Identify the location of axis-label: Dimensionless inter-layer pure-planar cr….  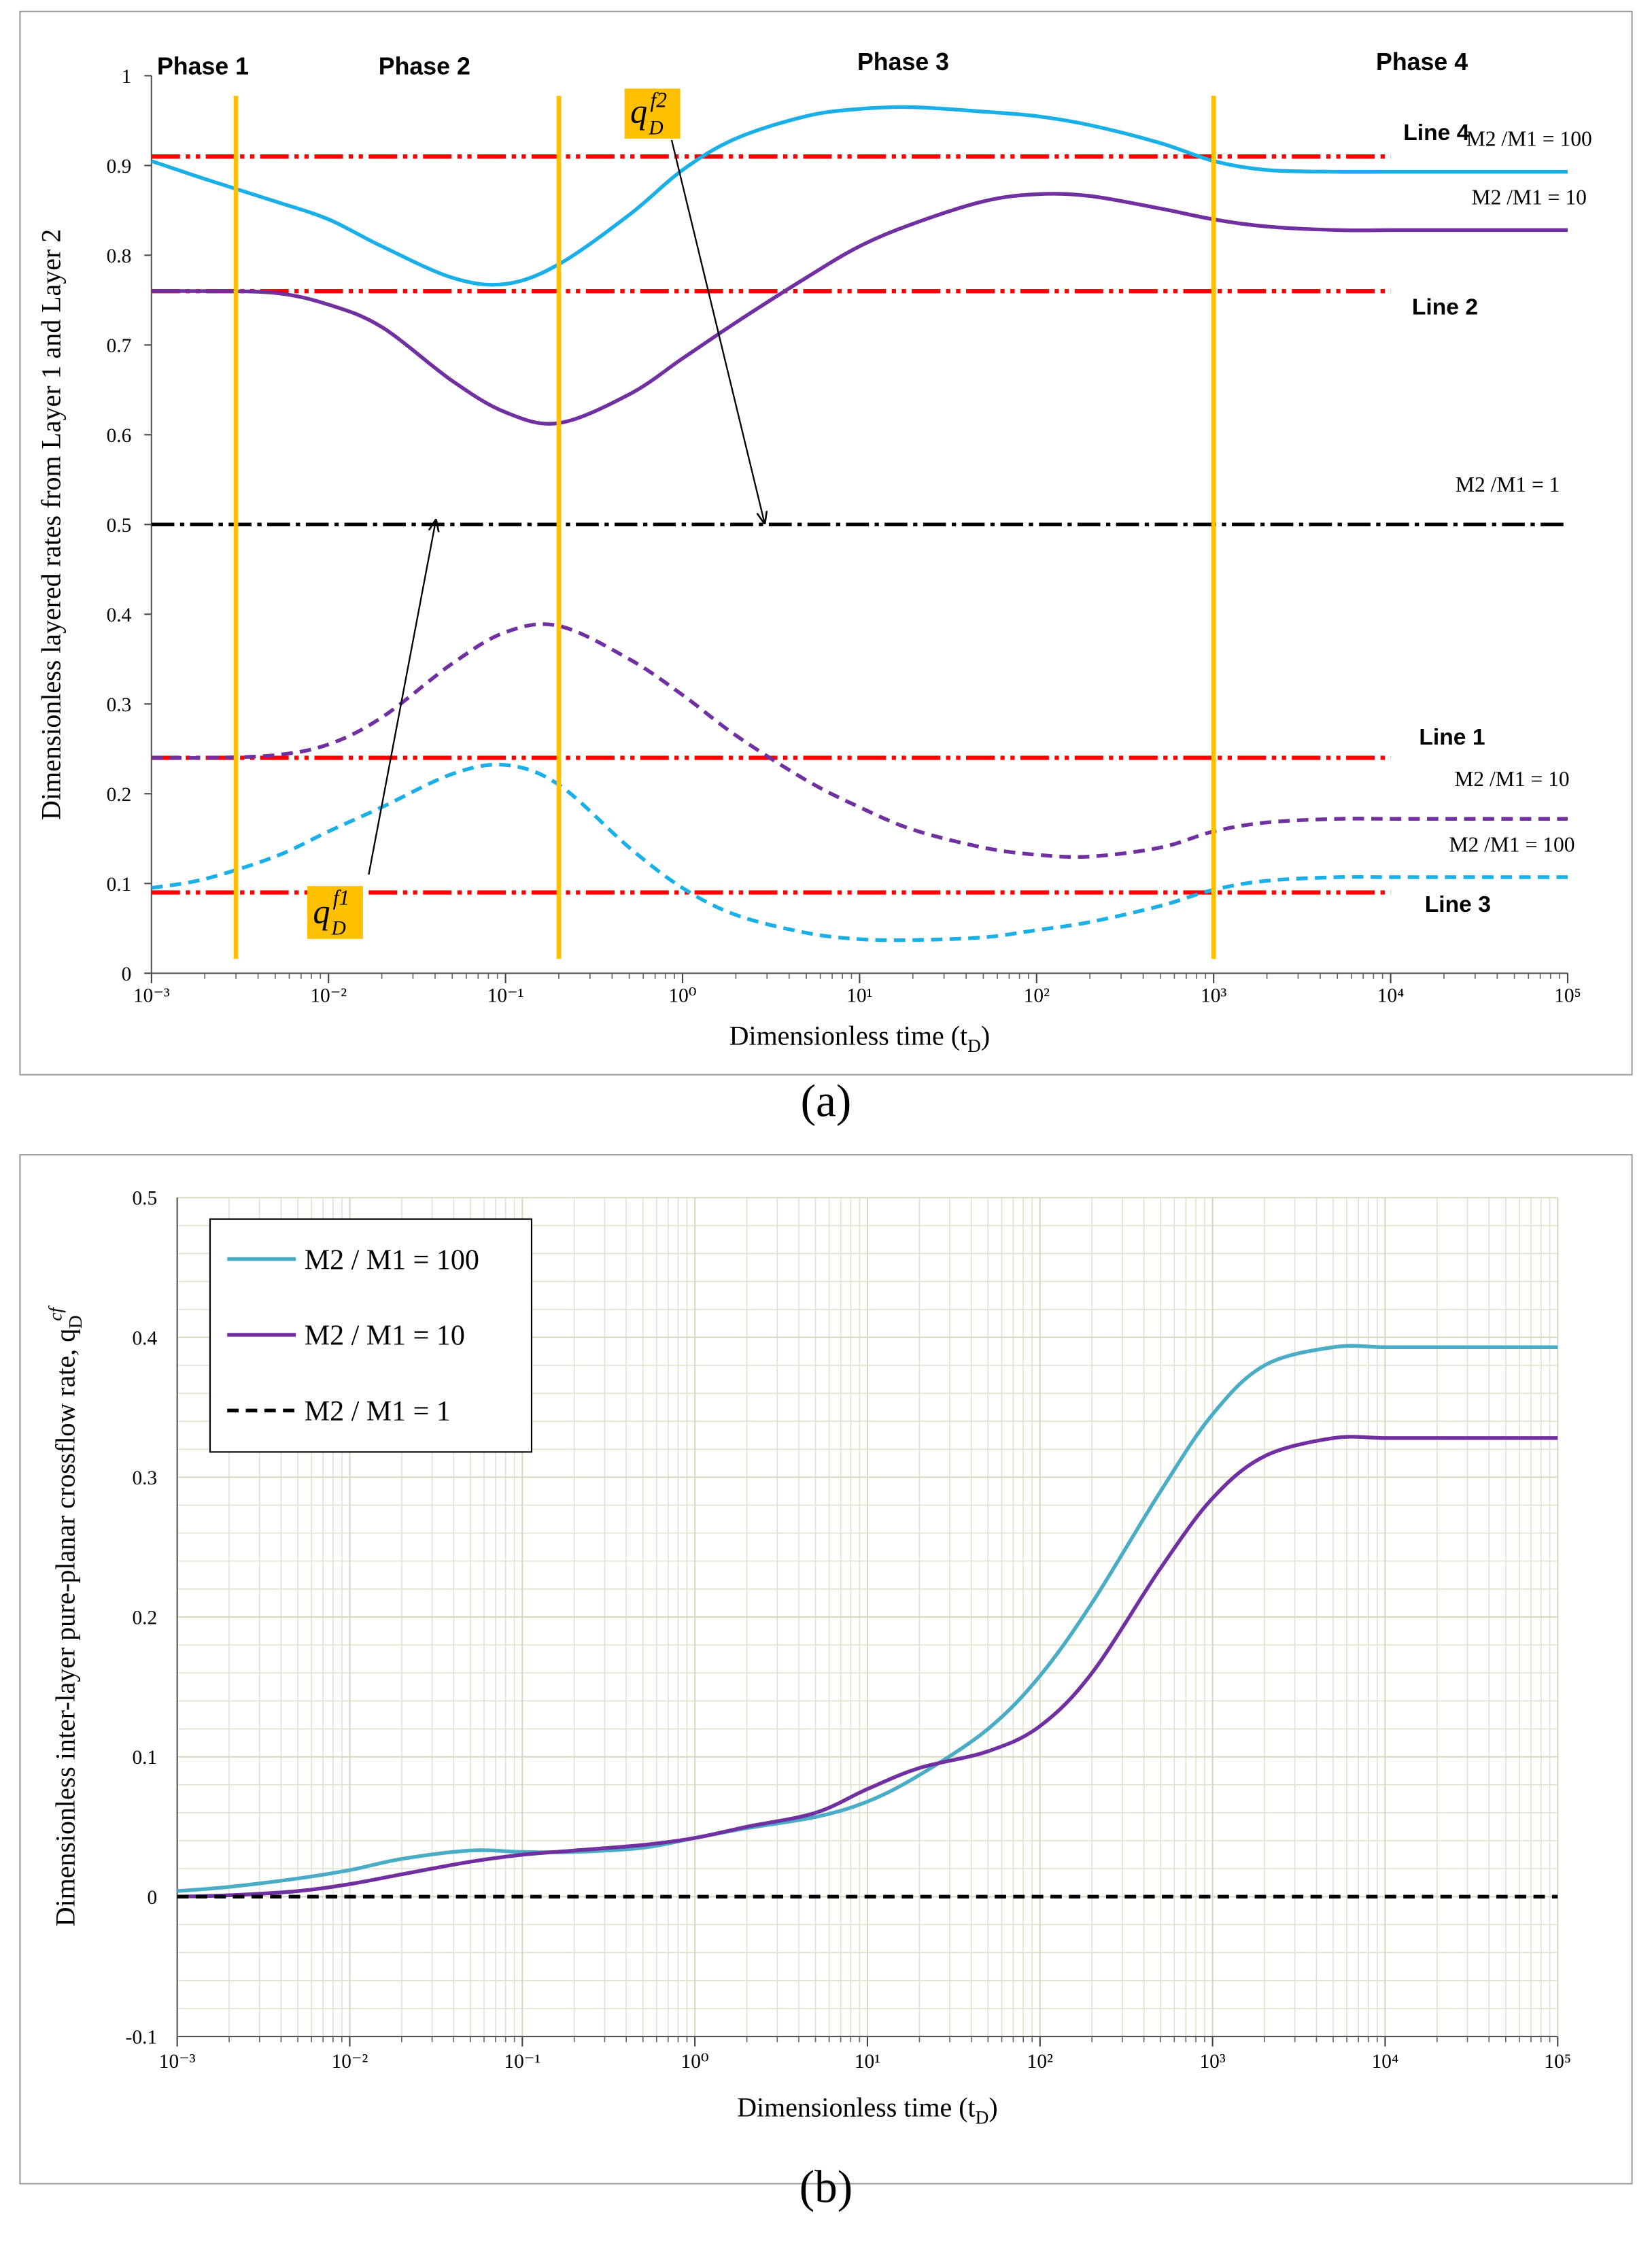
(65, 1616).